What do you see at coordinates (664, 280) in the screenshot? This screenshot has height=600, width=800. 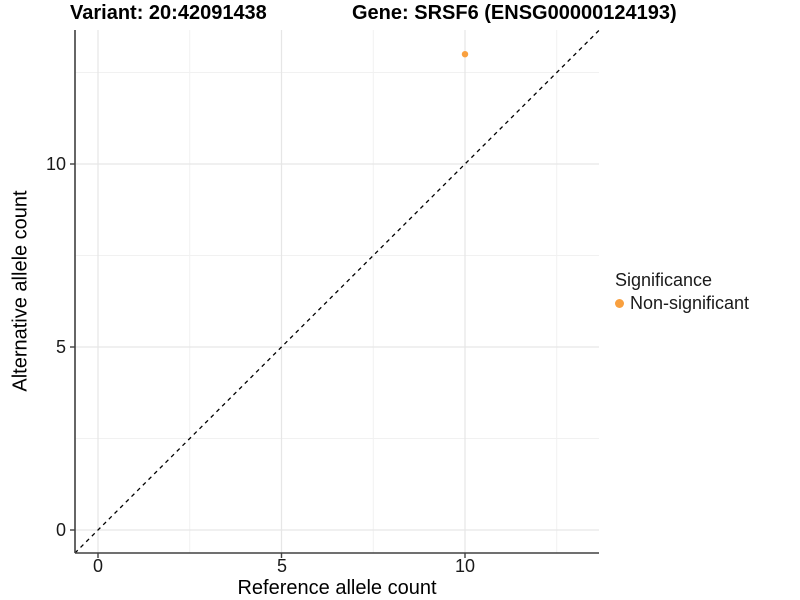 I see `legend-title: Significance` at bounding box center [664, 280].